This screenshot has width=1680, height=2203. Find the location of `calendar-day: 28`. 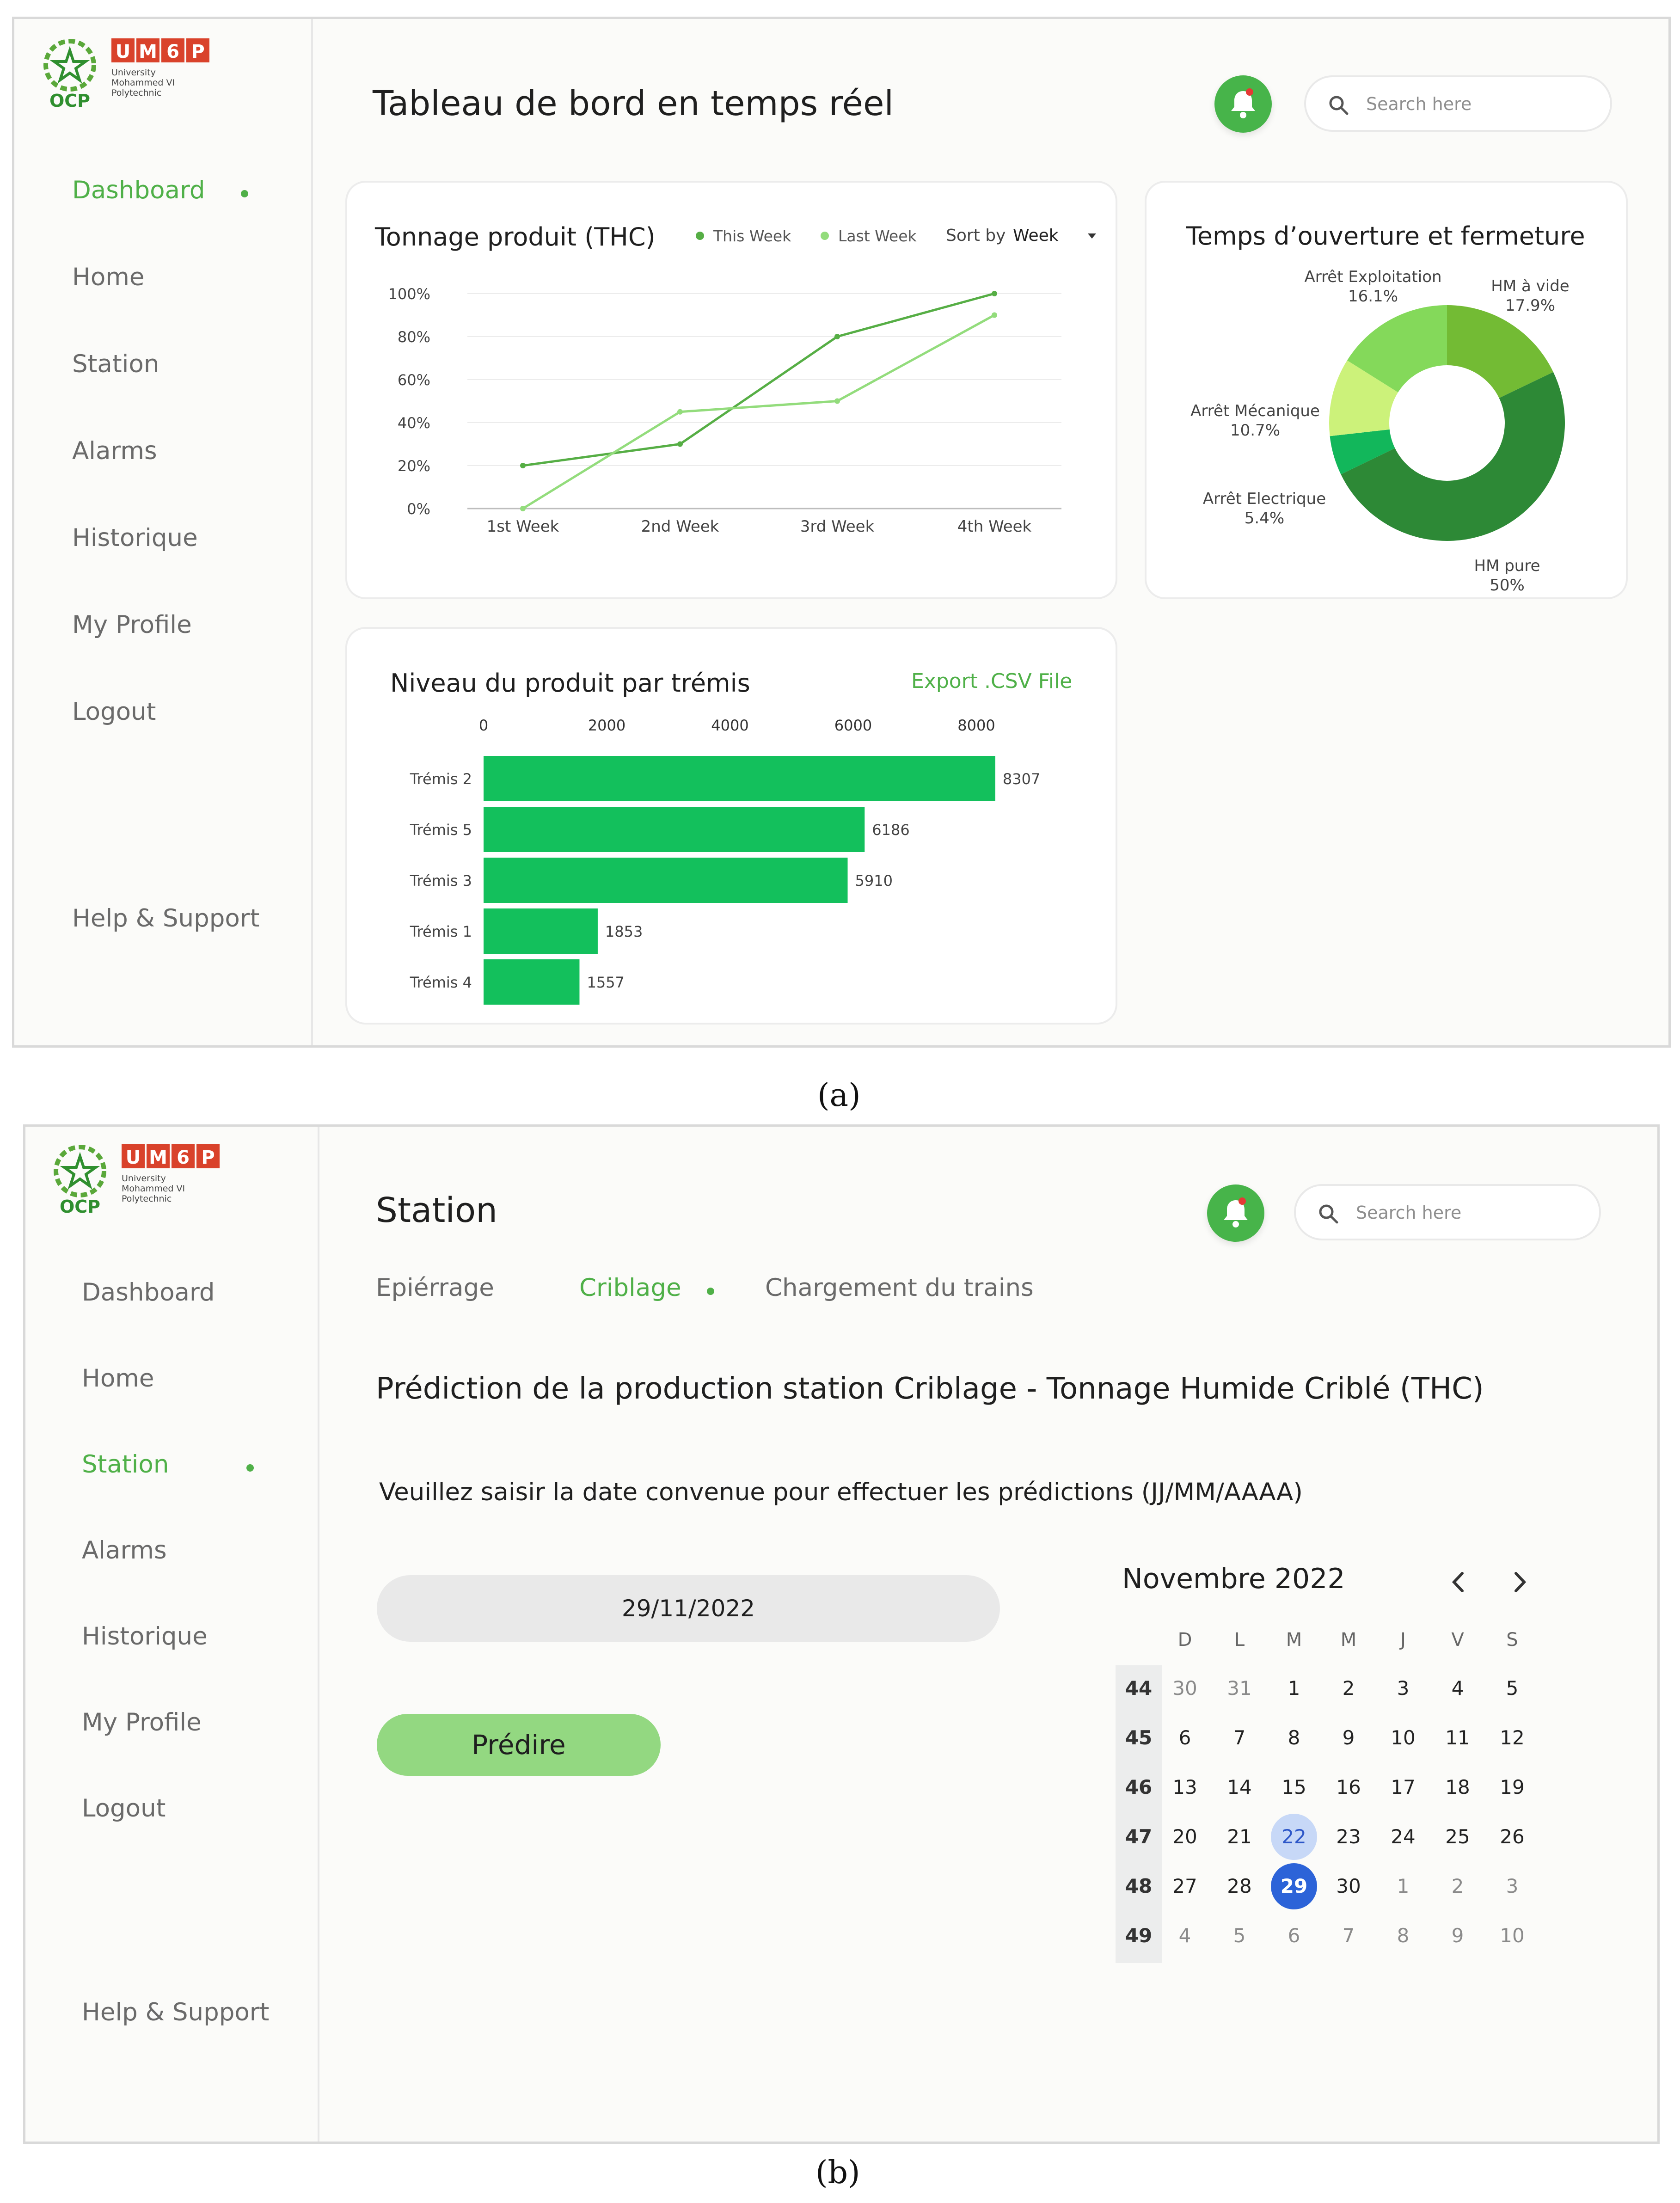

calendar-day: 28 is located at coordinates (1239, 1886).